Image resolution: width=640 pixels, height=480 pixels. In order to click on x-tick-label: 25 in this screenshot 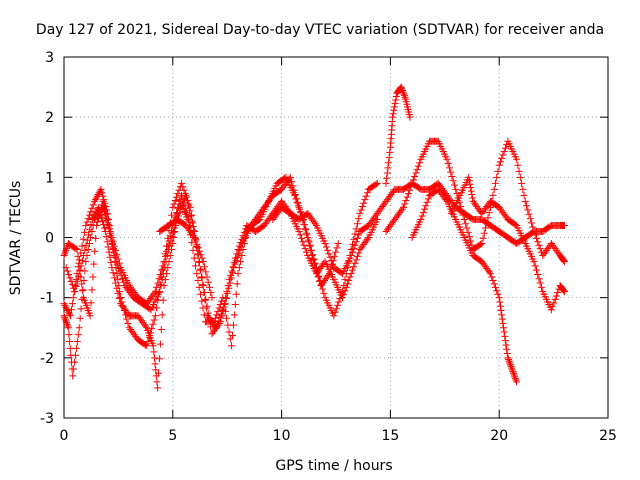, I will do `click(608, 436)`.